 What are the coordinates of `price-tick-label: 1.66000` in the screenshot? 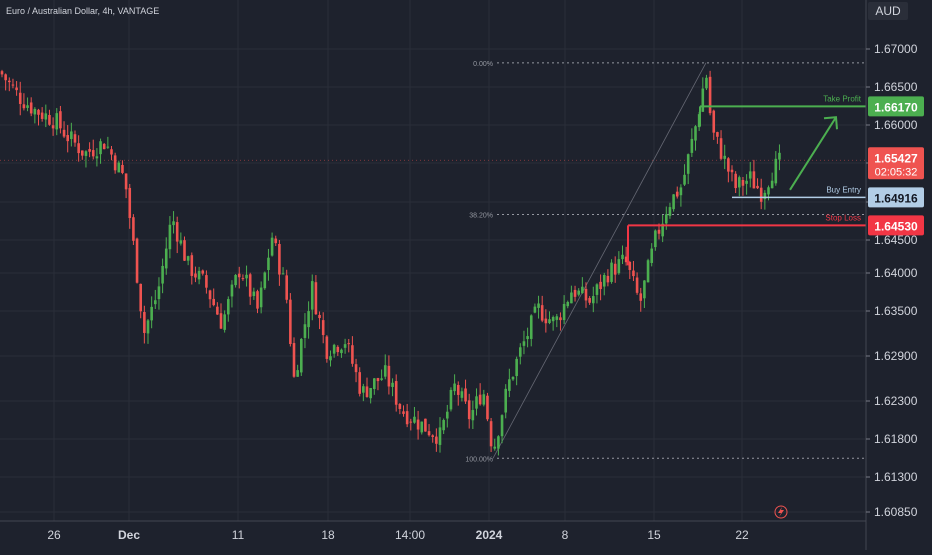 It's located at (896, 125).